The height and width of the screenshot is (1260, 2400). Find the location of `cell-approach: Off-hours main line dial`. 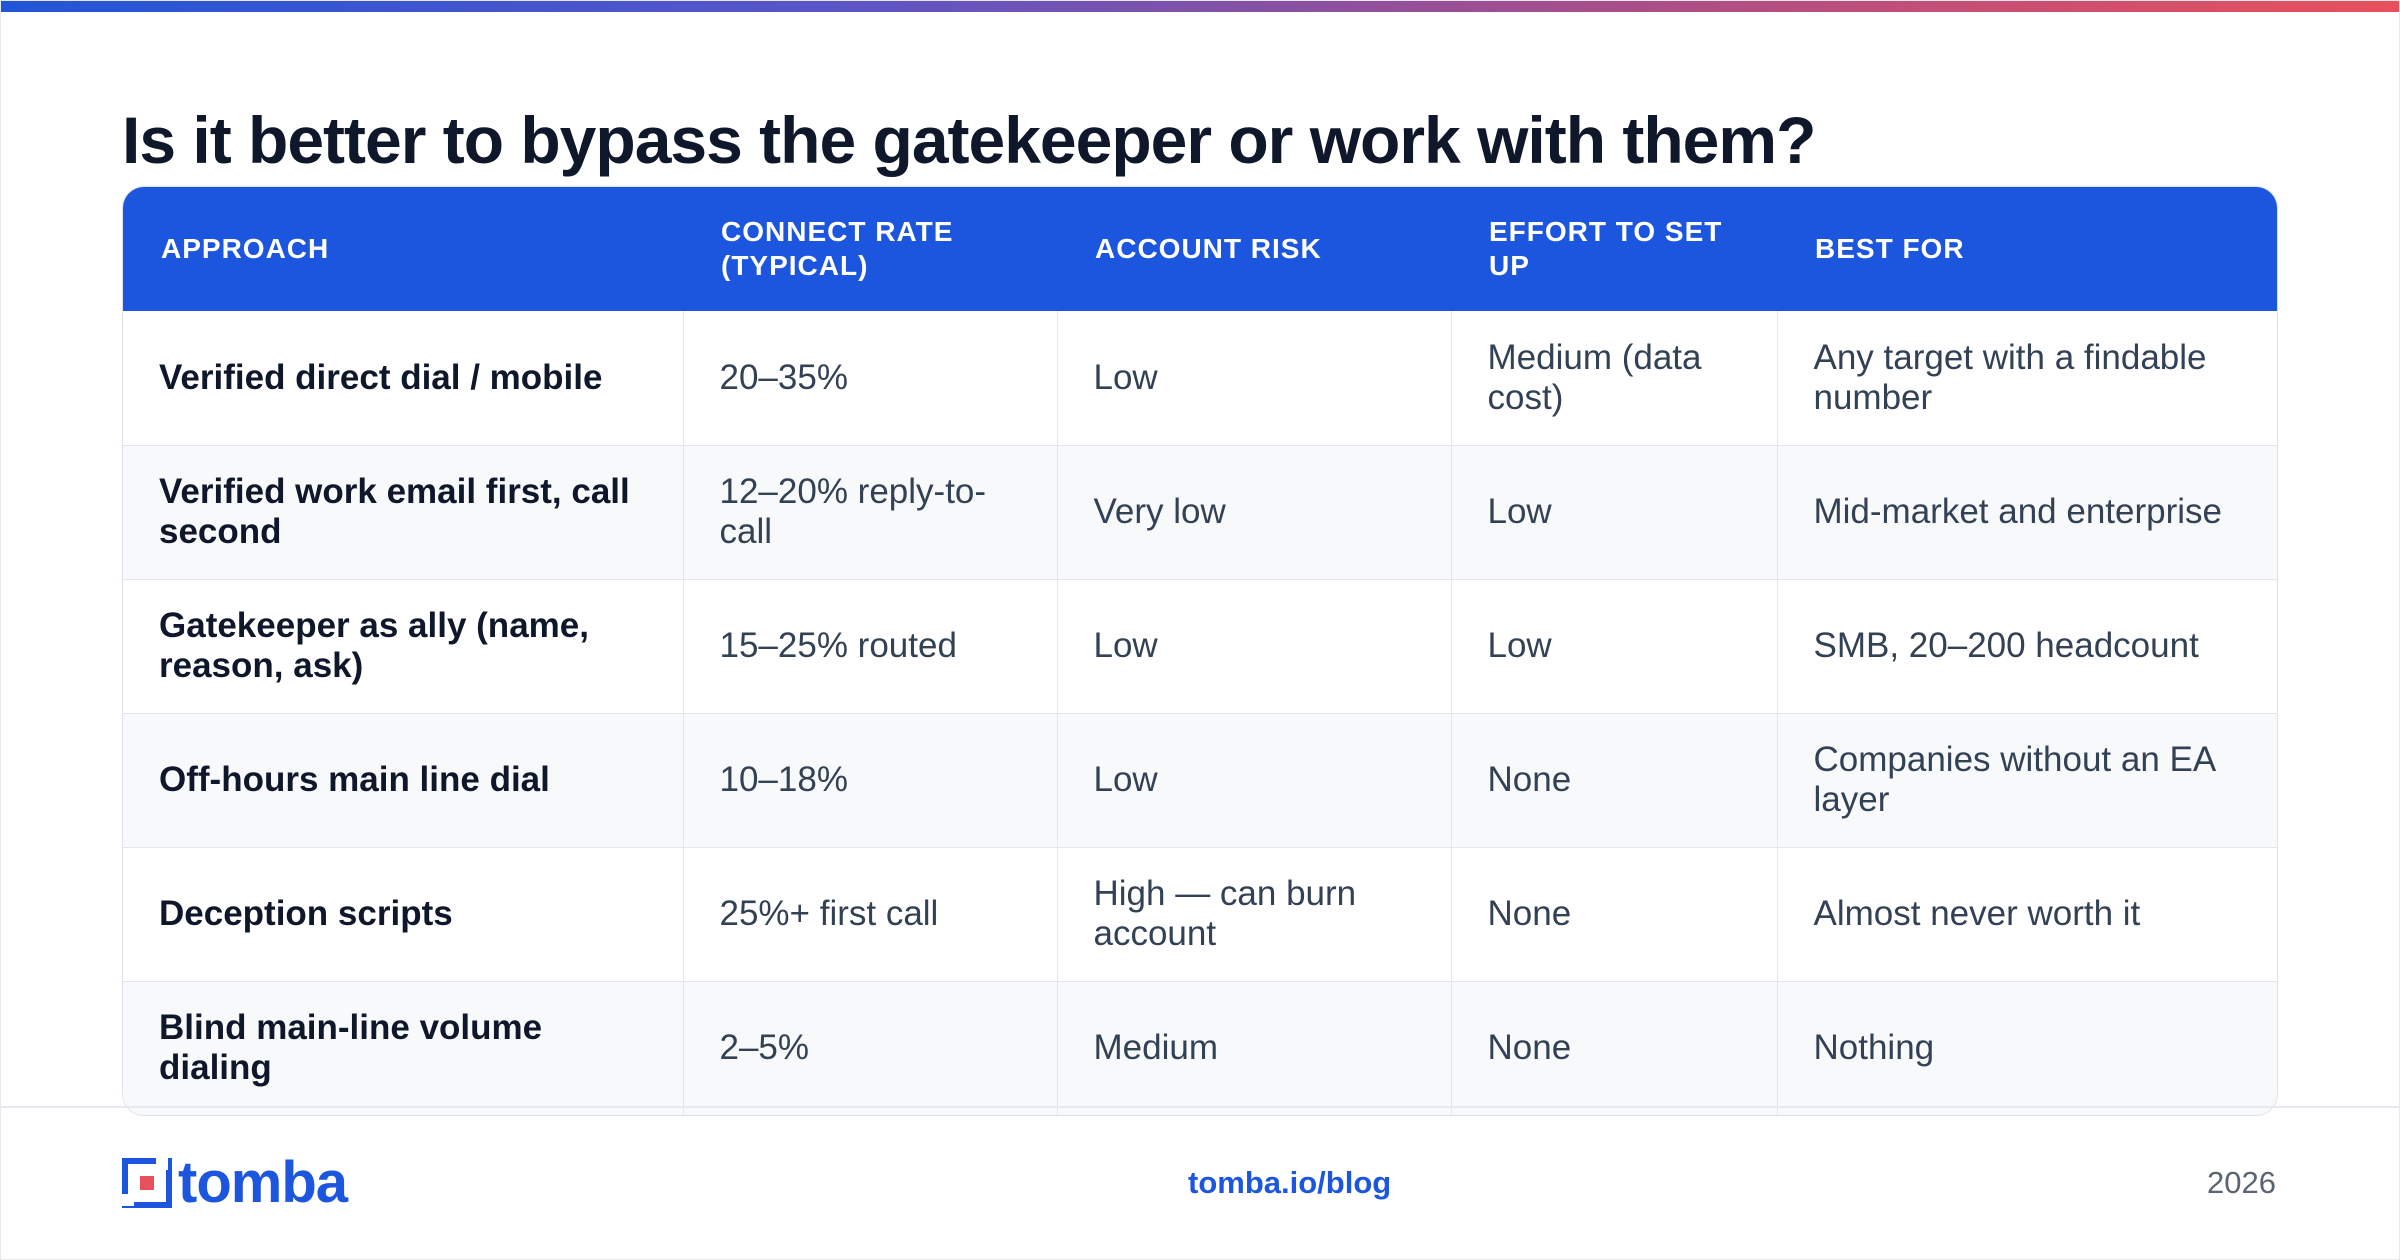

cell-approach: Off-hours main line dial is located at coordinates (403, 780).